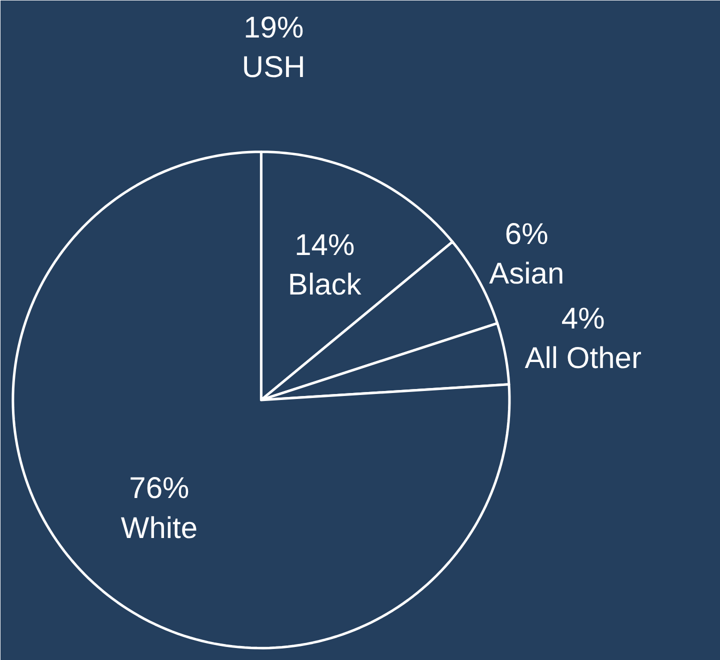  I want to click on slice-label: Asian, so click(526, 273).